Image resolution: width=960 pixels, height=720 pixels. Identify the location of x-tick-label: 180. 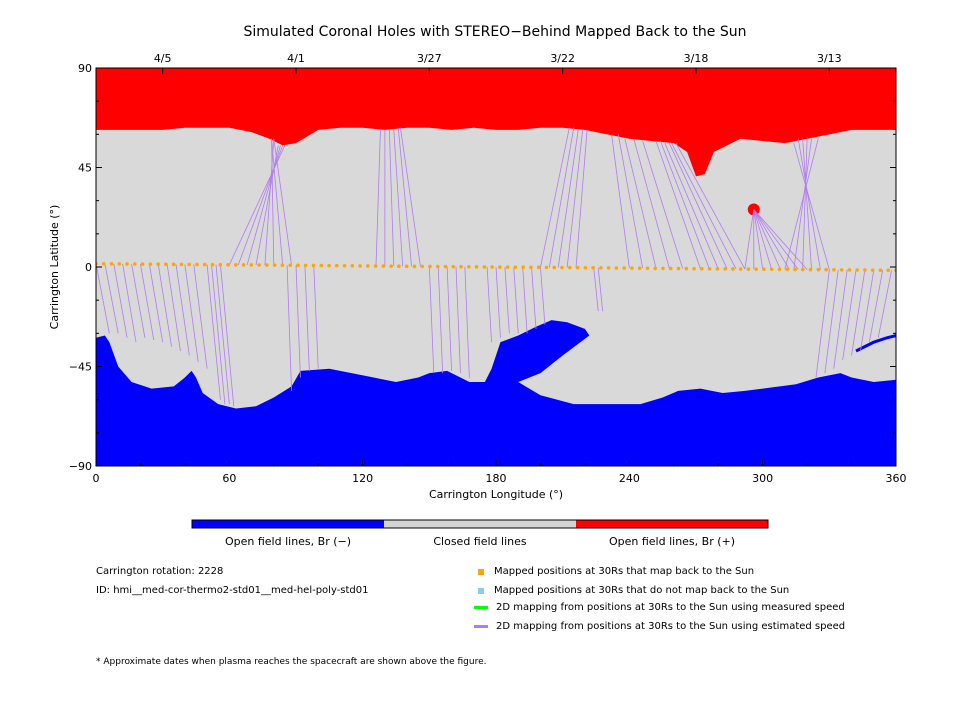
(496, 478).